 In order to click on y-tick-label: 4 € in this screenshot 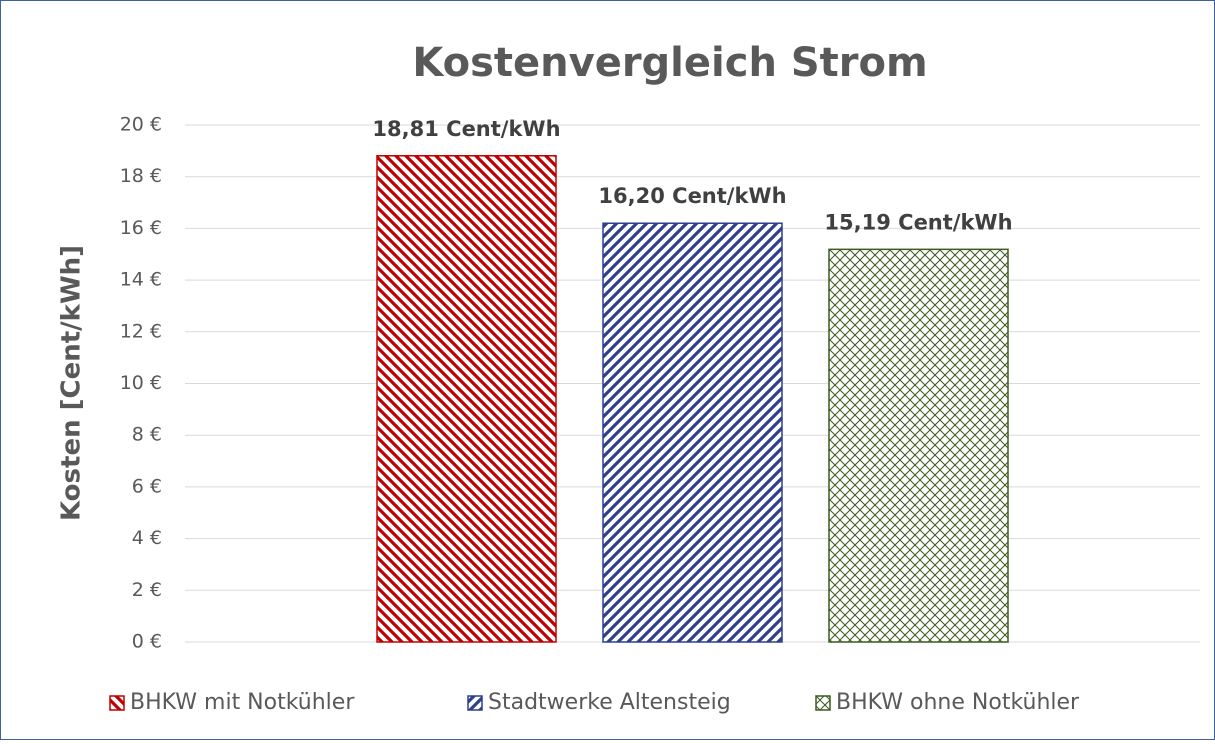, I will do `click(147, 538)`.